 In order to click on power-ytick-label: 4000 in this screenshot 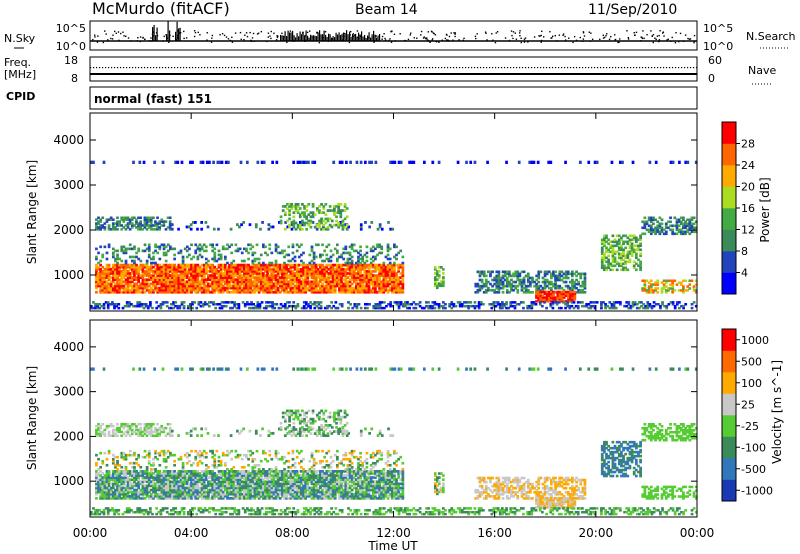, I will do `click(68, 140)`.